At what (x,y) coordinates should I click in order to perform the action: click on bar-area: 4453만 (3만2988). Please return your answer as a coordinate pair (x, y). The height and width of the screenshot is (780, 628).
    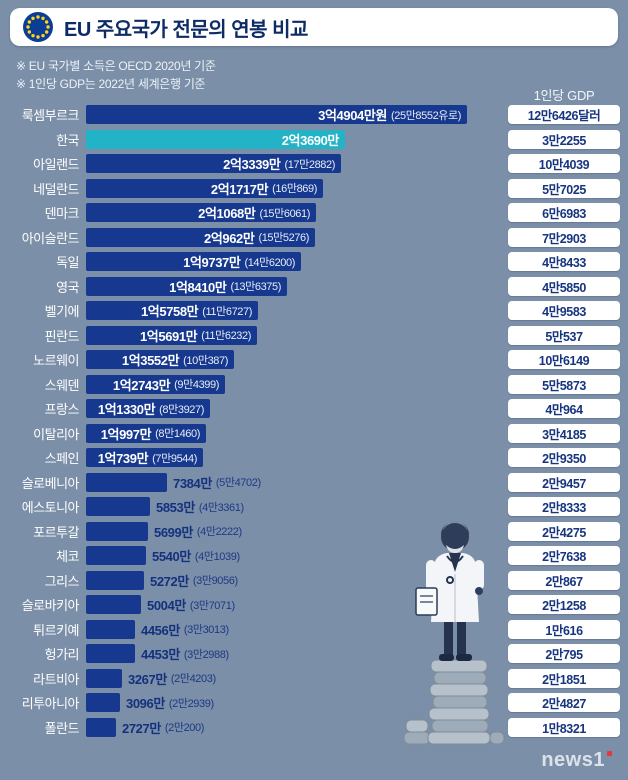
    Looking at the image, I should click on (294, 653).